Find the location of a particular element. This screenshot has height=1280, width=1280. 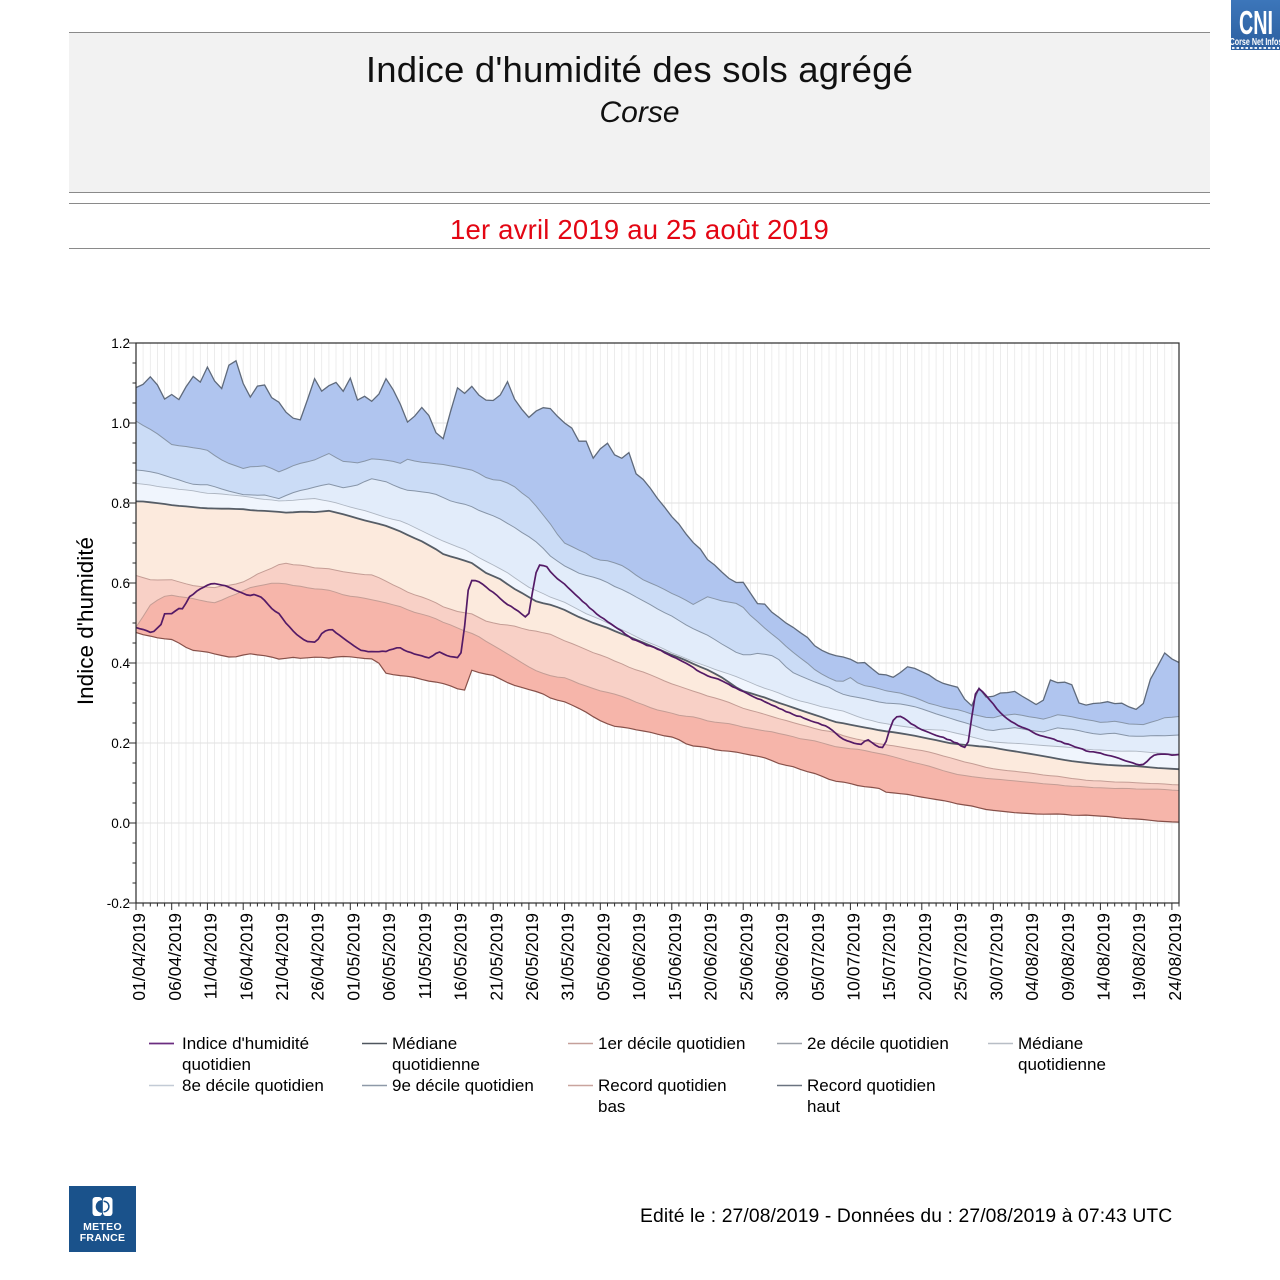

svg-text: 15/07/2019 is located at coordinates (889, 957).